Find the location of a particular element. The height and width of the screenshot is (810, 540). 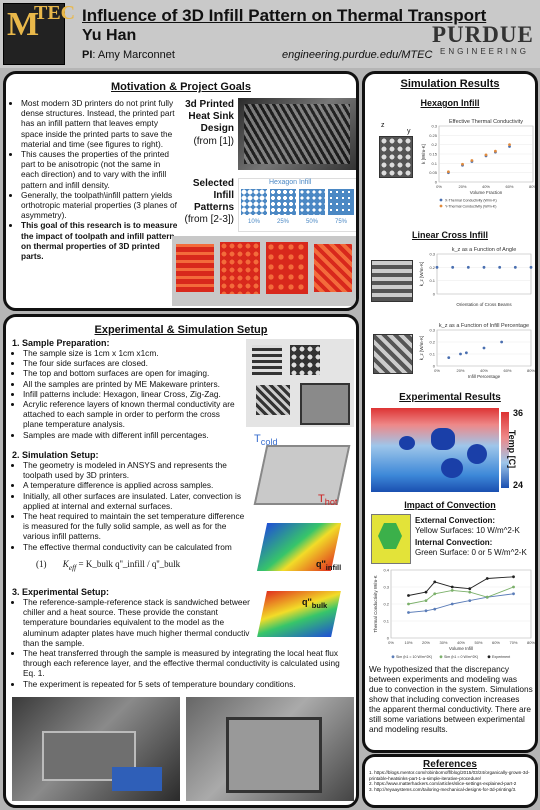

infill-ref: (from [2-3]) is located at coordinates (209, 219).